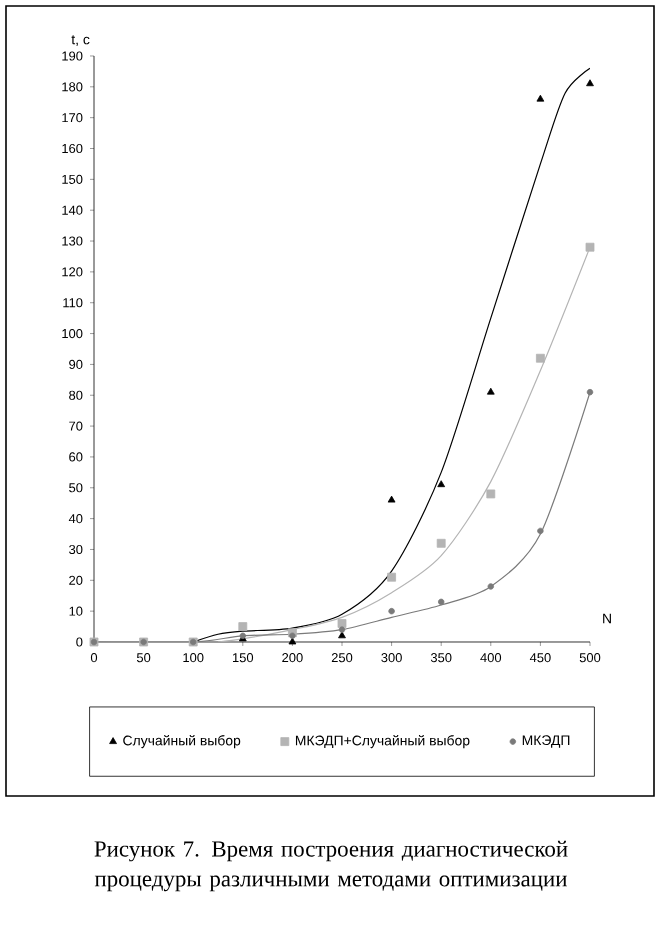 The image size is (662, 932). I want to click on text: Рисунок 7. Время построения диагностической процедуры различными методами оптимизации, so click(331, 866).